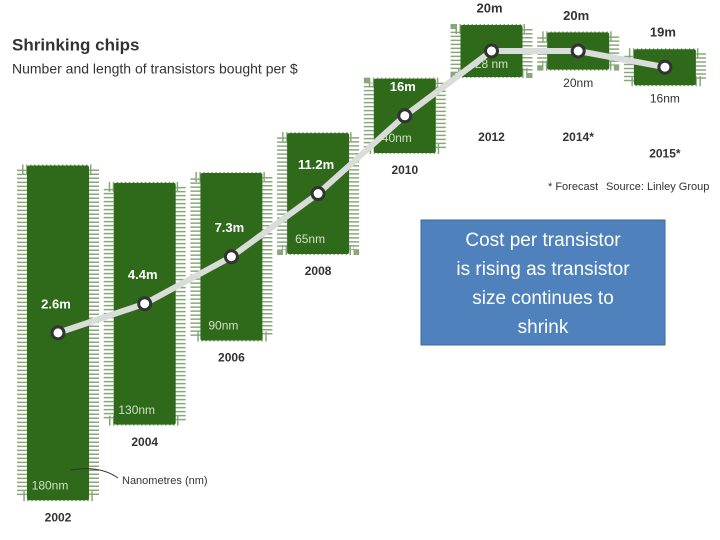 Image resolution: width=720 pixels, height=540 pixels. What do you see at coordinates (316, 164) in the screenshot?
I see `value-label: 11.2m` at bounding box center [316, 164].